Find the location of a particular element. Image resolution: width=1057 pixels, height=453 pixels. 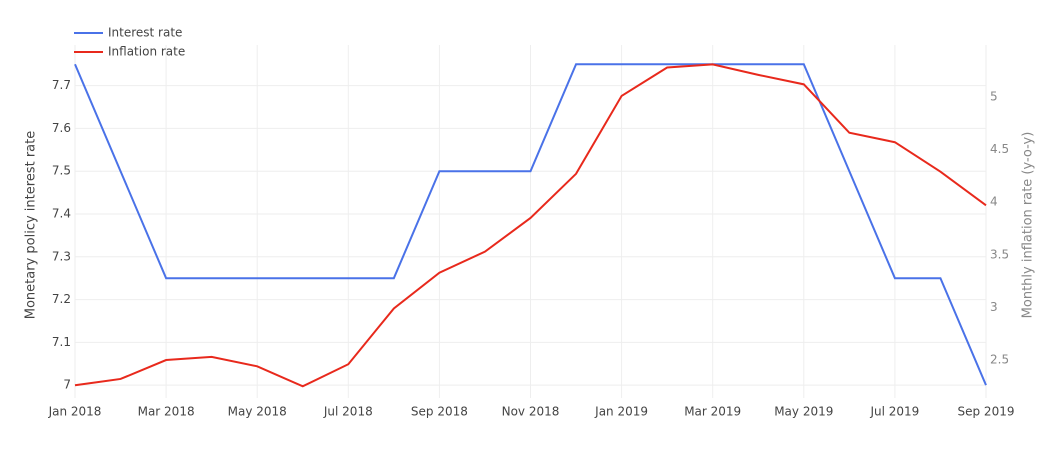

legend-label: Inflation rate is located at coordinates (146, 52).